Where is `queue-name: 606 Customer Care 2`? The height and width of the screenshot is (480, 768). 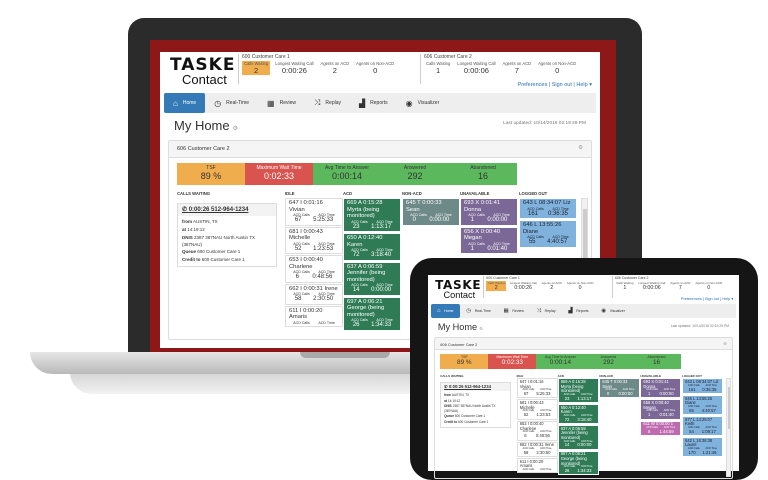
queue-name: 606 Customer Care 2 is located at coordinates (631, 278).